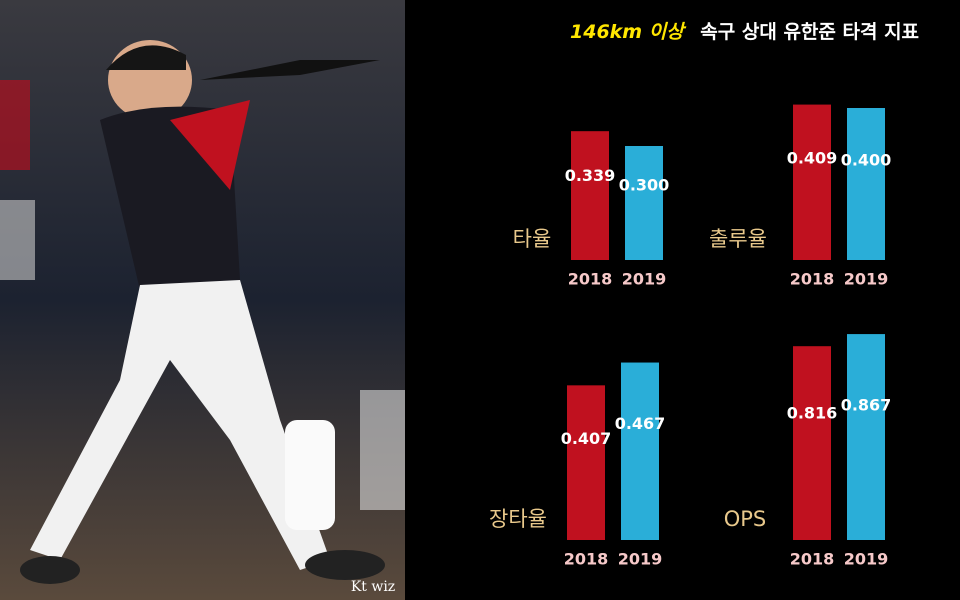  What do you see at coordinates (590, 175) in the screenshot?
I see `value-label: 0.339` at bounding box center [590, 175].